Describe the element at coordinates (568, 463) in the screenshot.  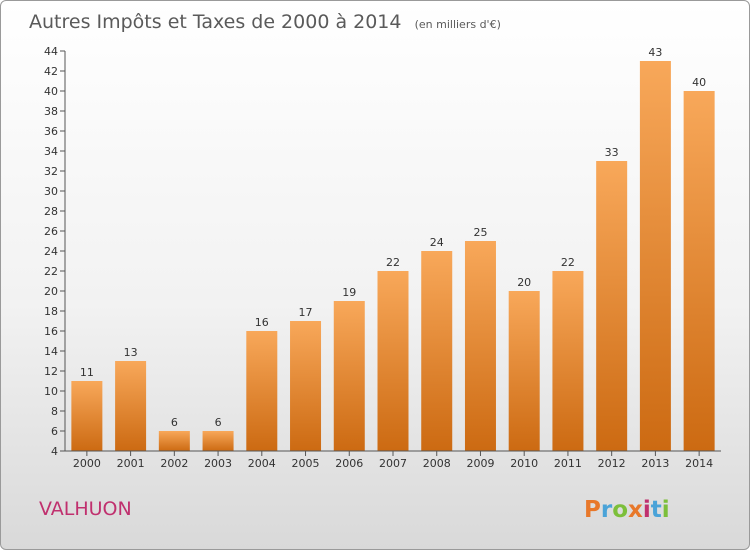
I see `x-tick-label: 2011` at that location.